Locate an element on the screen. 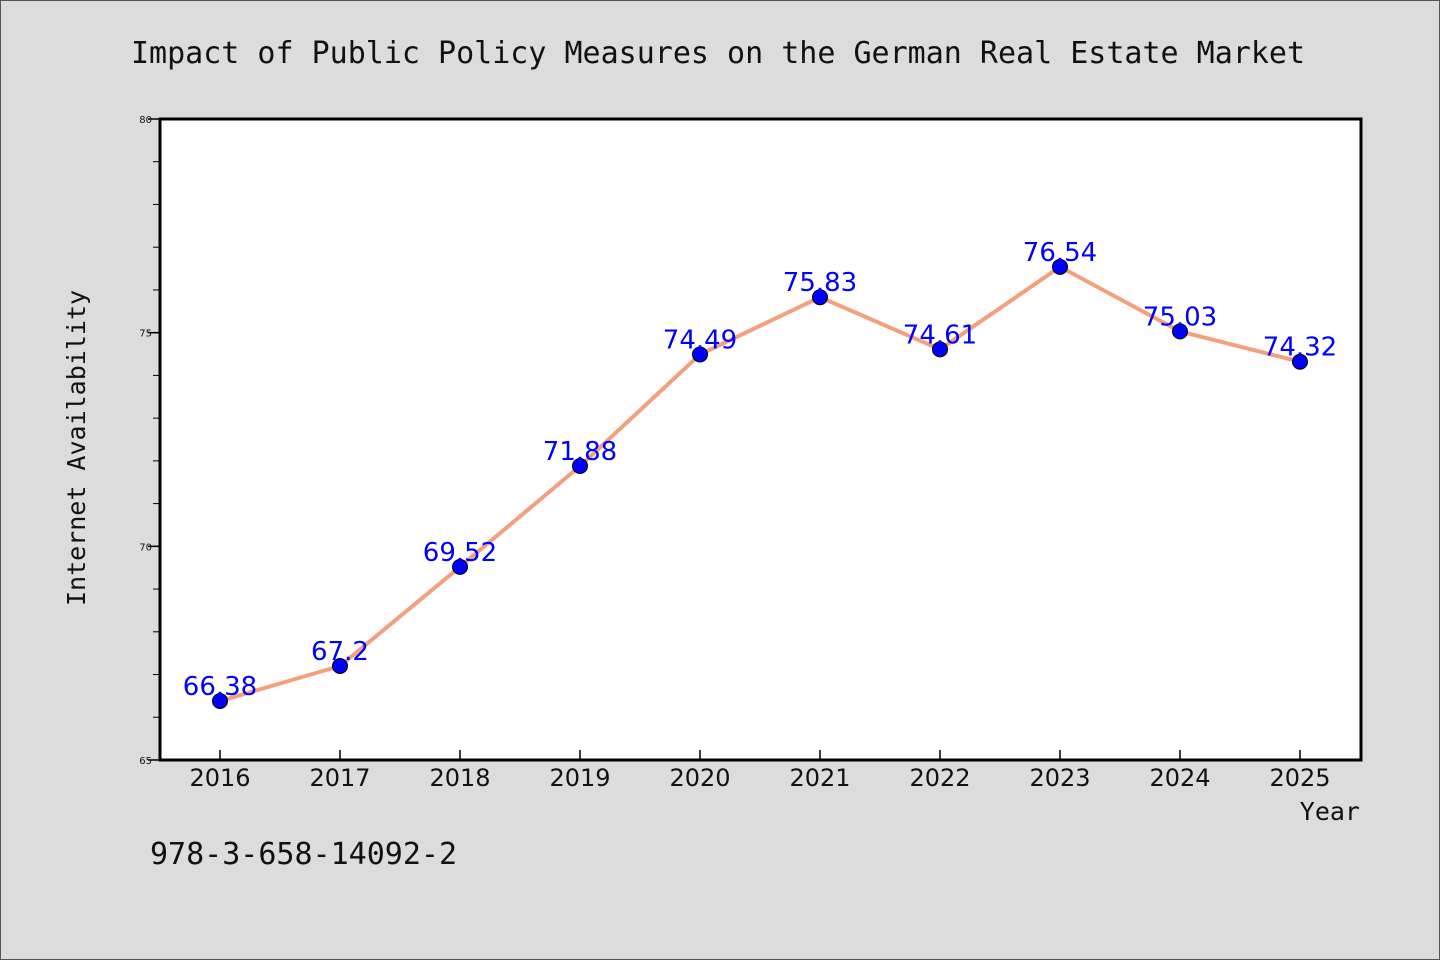 Image resolution: width=1440 pixels, height=960 pixels. x-tick-label: 2025 is located at coordinates (1299, 778).